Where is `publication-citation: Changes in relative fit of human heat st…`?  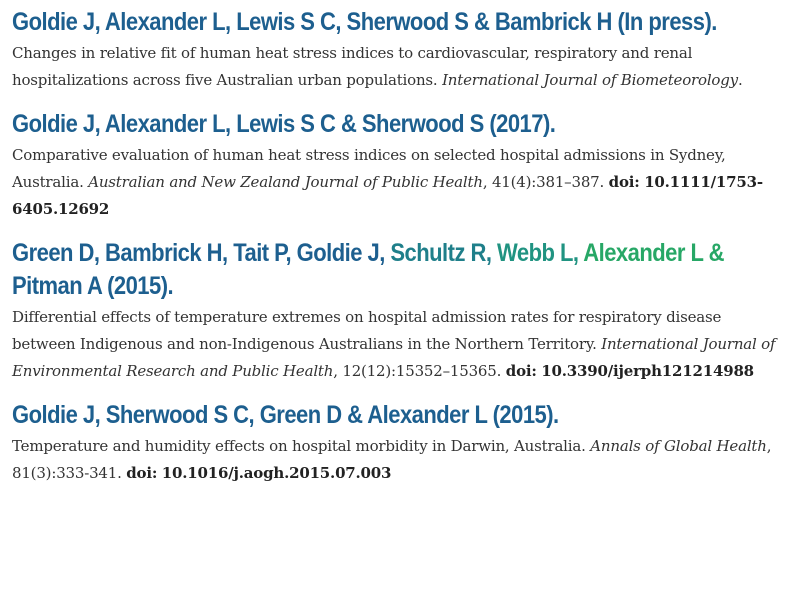 publication-citation: Changes in relative fit of human heat st… is located at coordinates (397, 67).